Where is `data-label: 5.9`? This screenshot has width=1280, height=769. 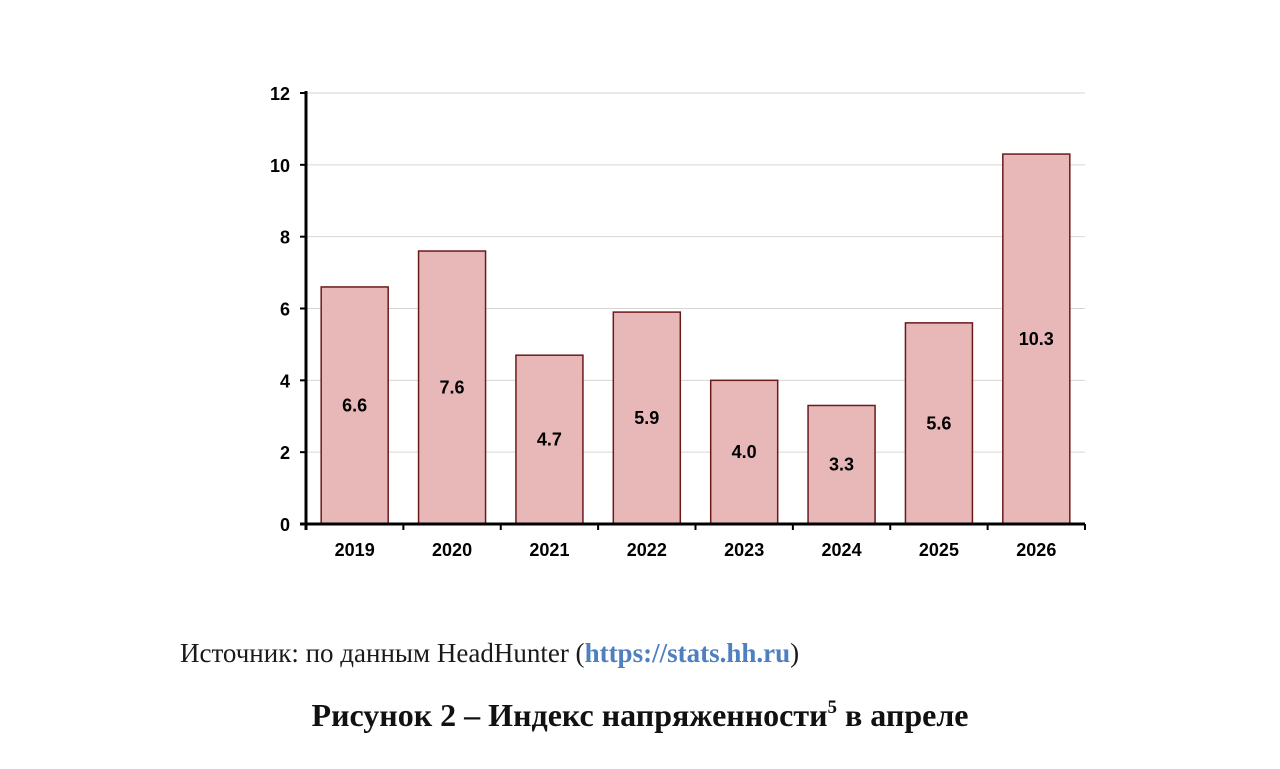 data-label: 5.9 is located at coordinates (646, 418).